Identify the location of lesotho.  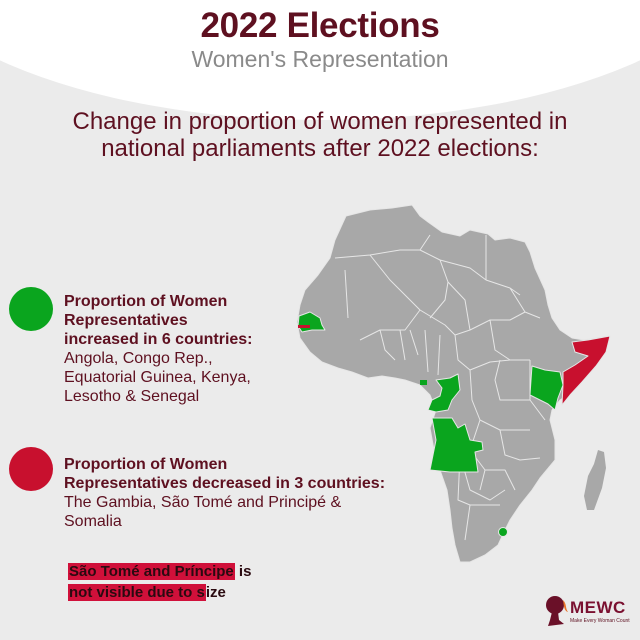
(503, 532).